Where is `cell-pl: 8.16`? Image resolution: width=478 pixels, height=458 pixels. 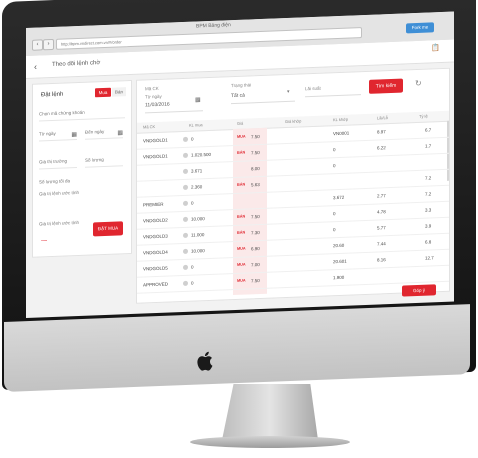
cell-pl: 8.16 is located at coordinates (381, 260).